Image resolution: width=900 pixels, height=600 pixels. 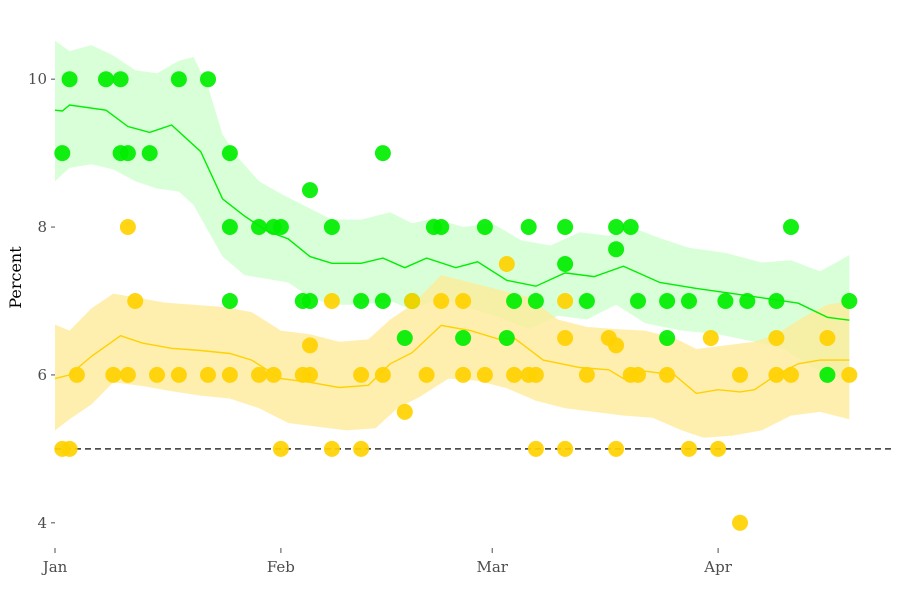 I want to click on y-tick-label: 4, so click(x=42, y=523).